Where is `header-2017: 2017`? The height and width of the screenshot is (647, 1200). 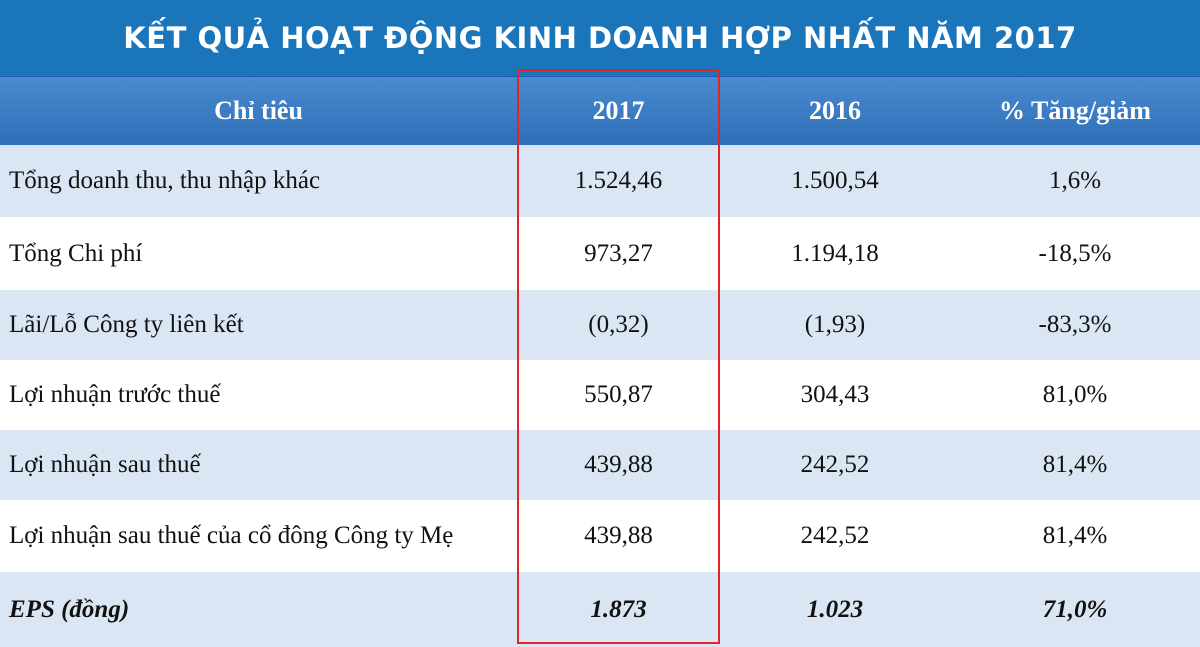 header-2017: 2017 is located at coordinates (618, 110).